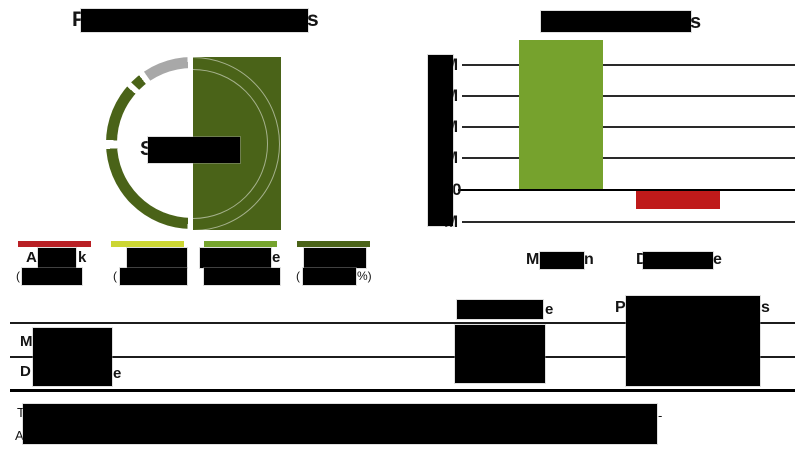 This screenshot has width=800, height=450. What do you see at coordinates (549, 309) in the screenshot?
I see `table-col2-header-fragment: e` at bounding box center [549, 309].